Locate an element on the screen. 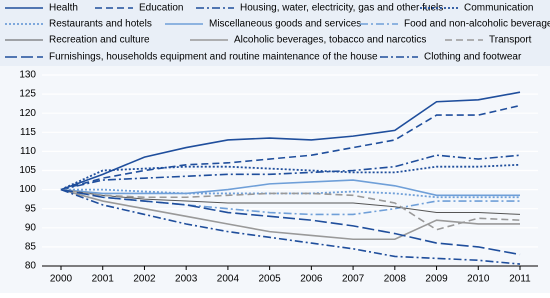 The image size is (550, 298). y-tick-label: 120 is located at coordinates (27, 113).